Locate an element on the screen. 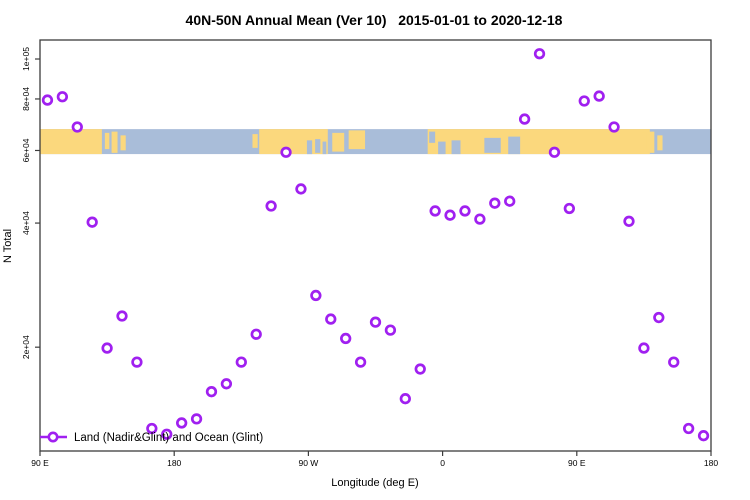  y-tick-label: 6e+04 is located at coordinates (26, 150).